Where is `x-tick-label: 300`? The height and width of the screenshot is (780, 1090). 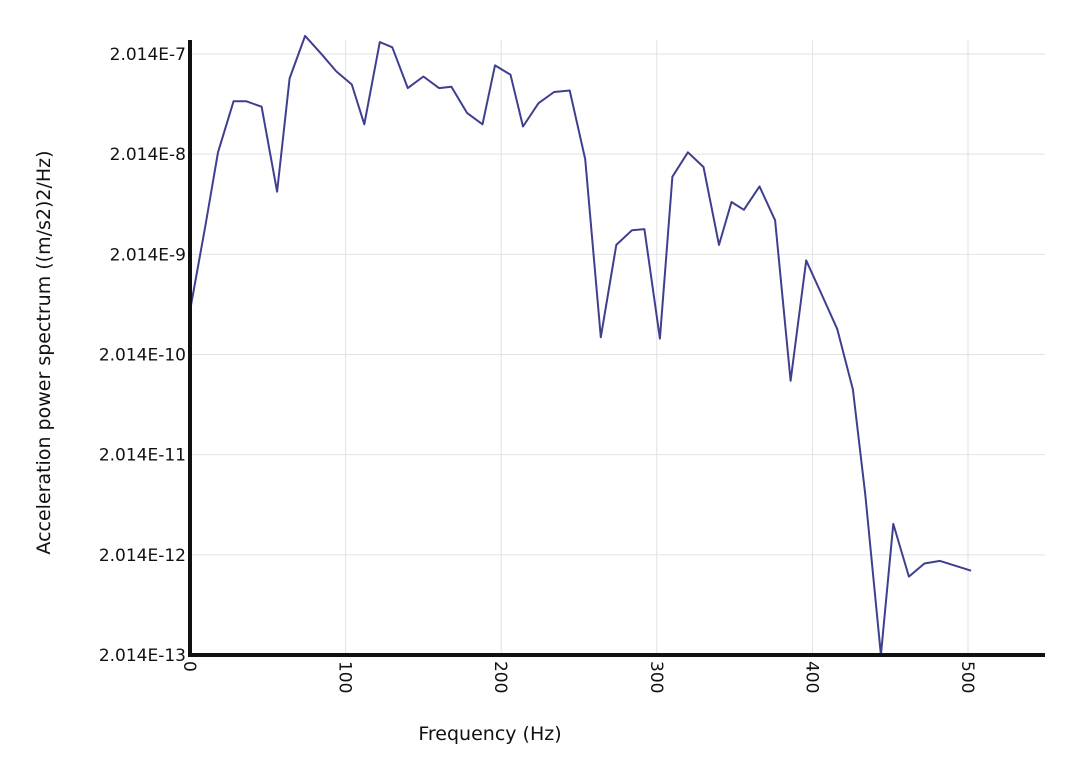 x-tick-label: 300 is located at coordinates (656, 677).